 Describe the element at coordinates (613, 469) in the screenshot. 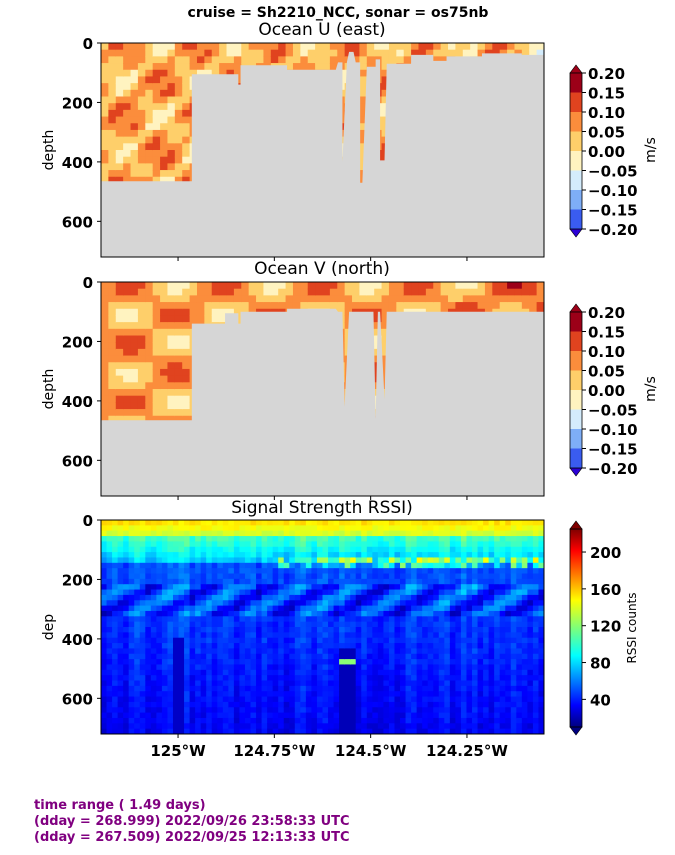

I see `colorbar-tick-label: −0.20` at that location.